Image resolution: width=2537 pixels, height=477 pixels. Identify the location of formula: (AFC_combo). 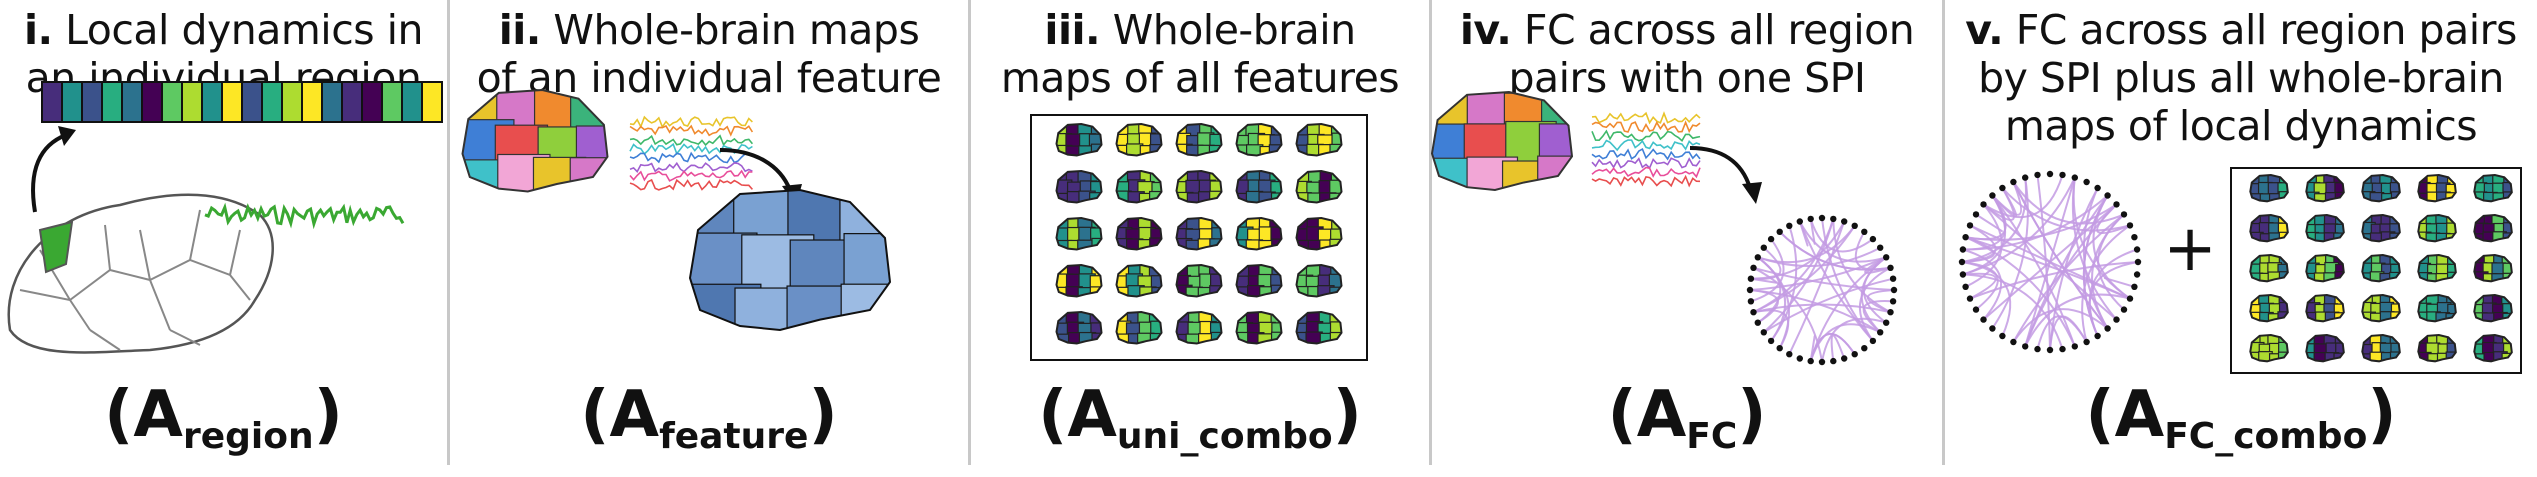
(2241, 417).